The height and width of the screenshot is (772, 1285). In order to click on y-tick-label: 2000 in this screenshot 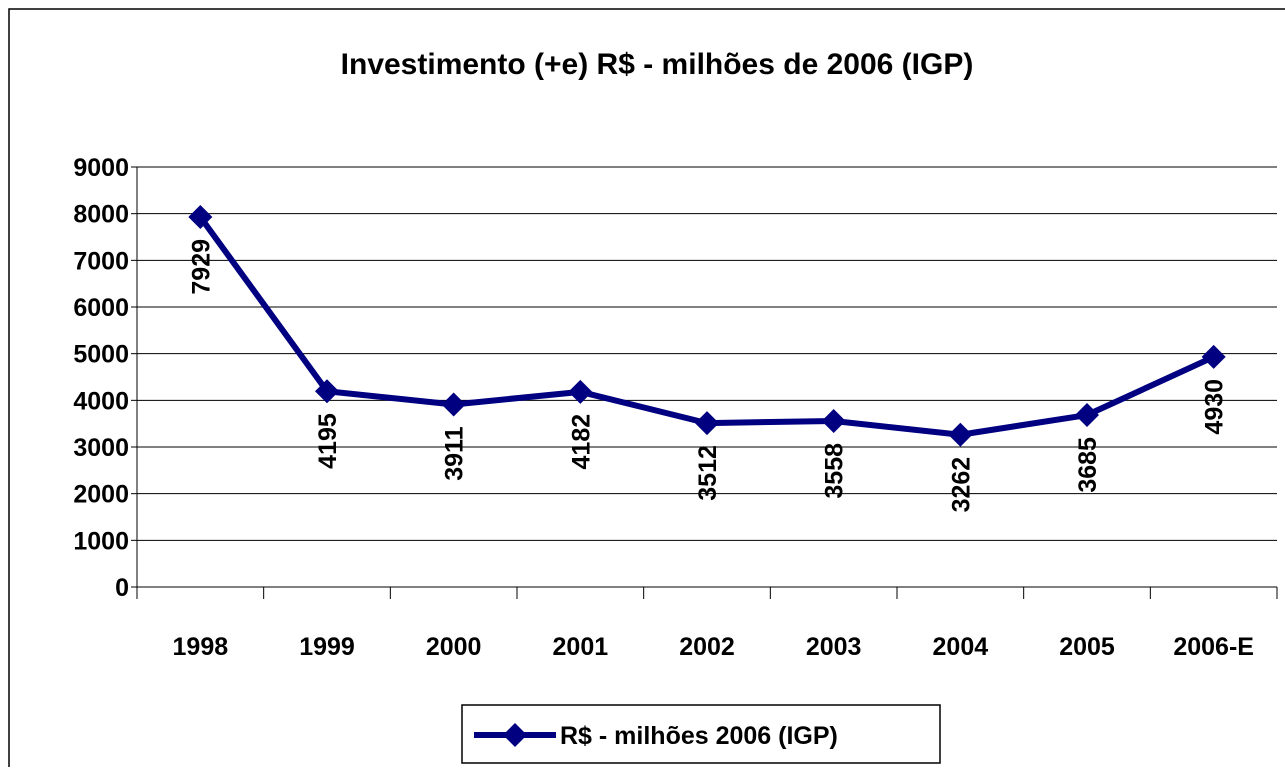, I will do `click(101, 495)`.